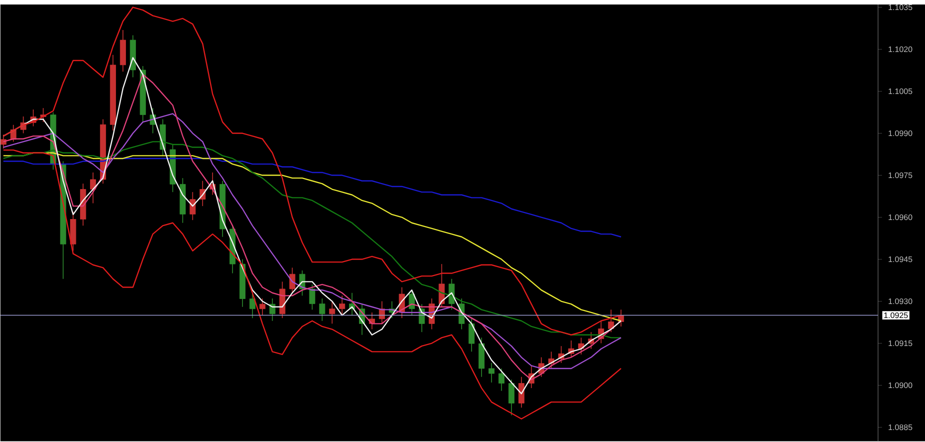 The image size is (925, 442). Describe the element at coordinates (896, 315) in the screenshot. I see `ref-line-label: 1.0925` at that location.